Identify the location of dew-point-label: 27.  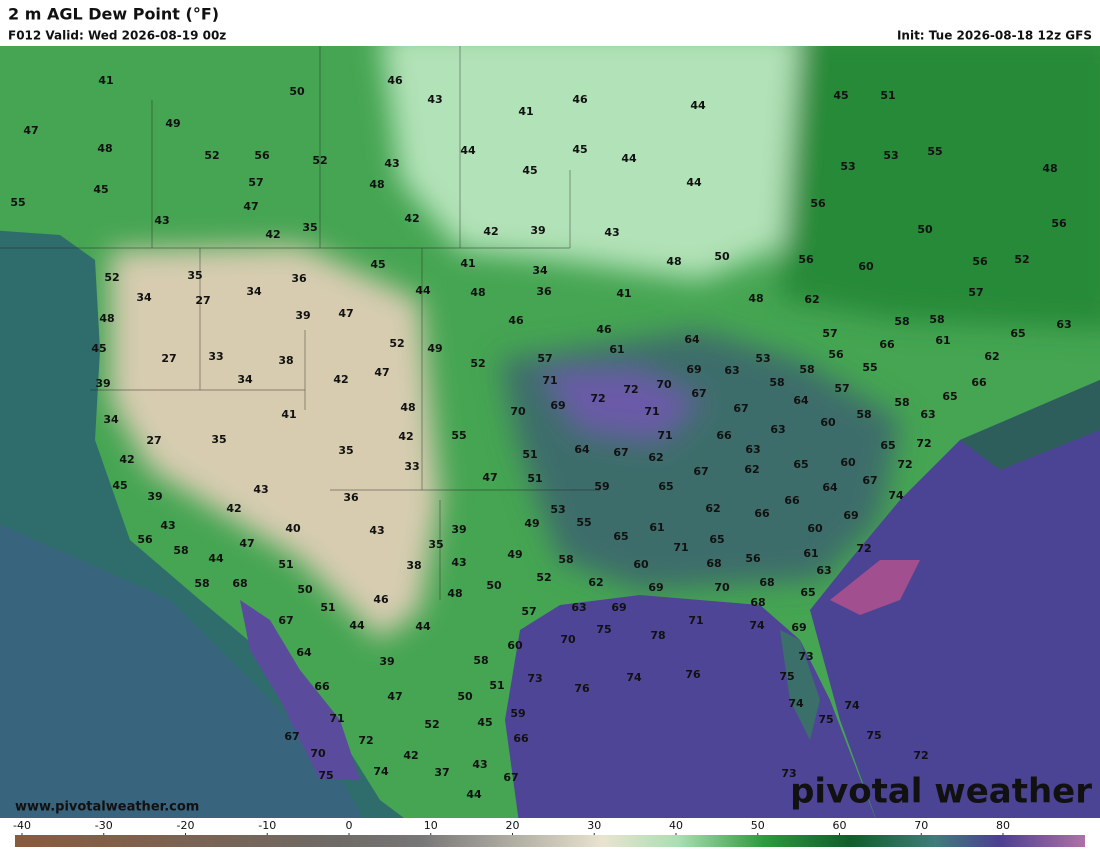
(153, 440).